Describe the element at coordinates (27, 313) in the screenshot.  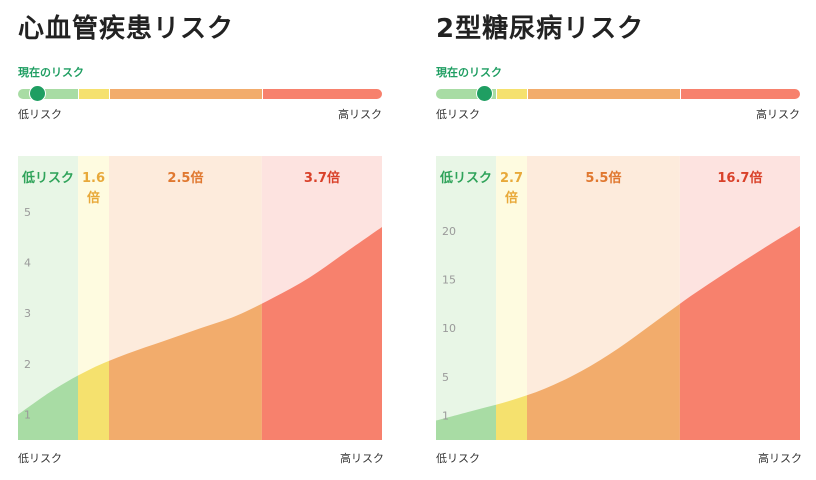
I see `y-tick-label: 3` at that location.